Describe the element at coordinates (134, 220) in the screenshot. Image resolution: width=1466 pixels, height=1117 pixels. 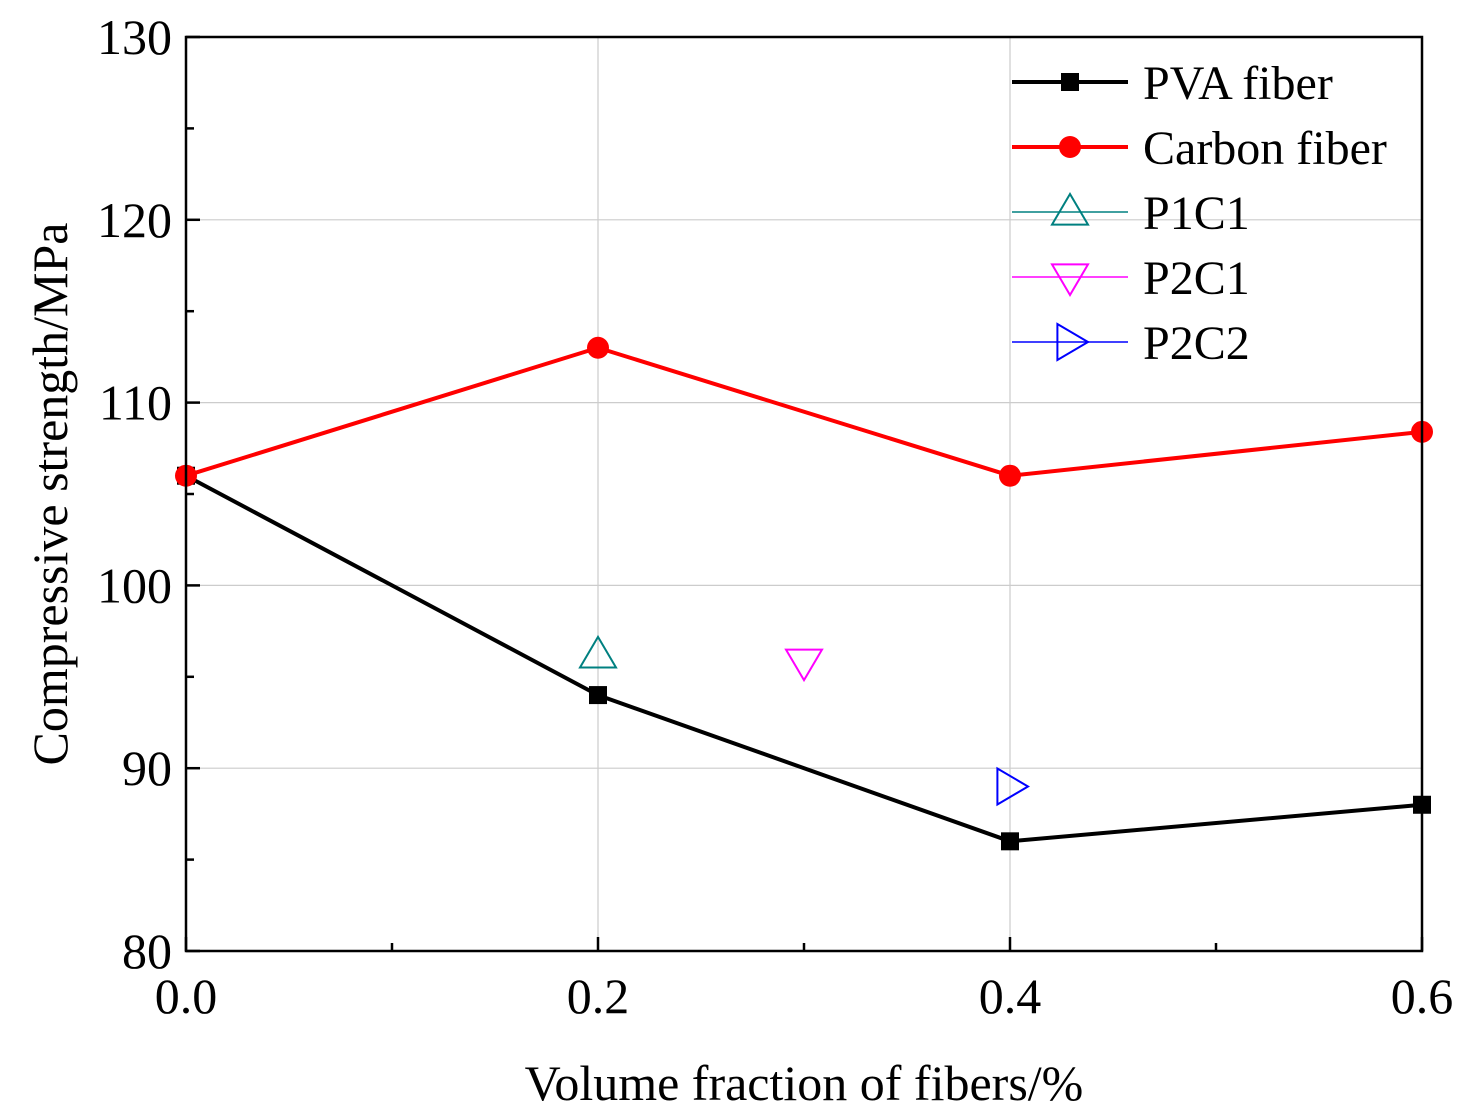
I see `y-tick-label: 120` at that location.